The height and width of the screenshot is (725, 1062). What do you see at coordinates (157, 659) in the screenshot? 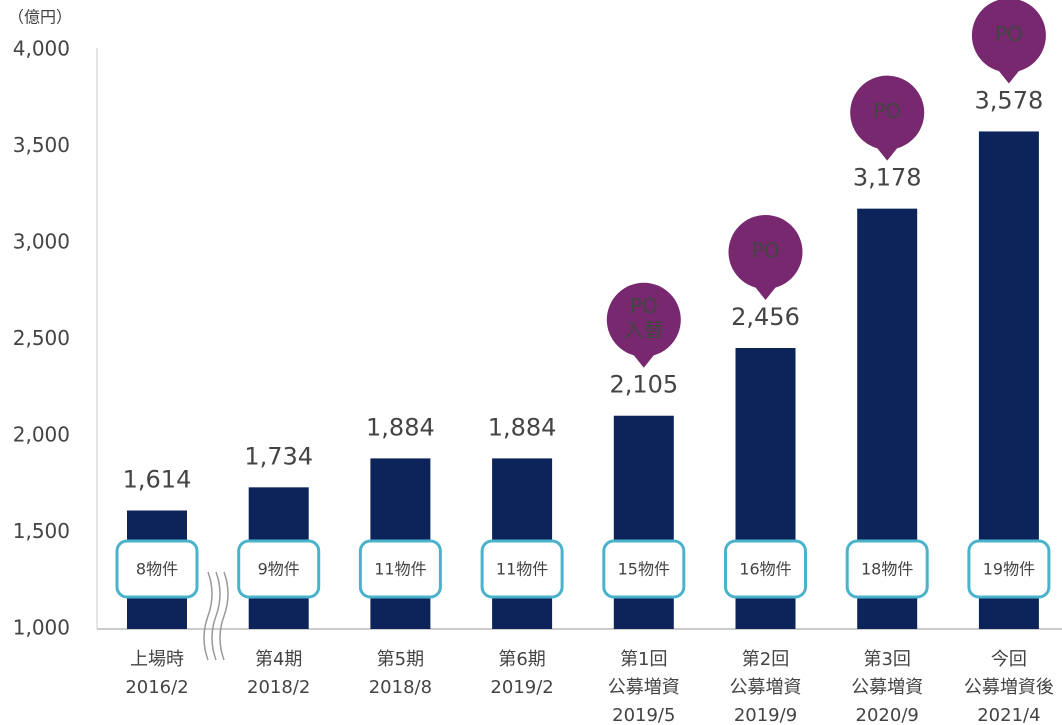
I see `x-tick-label: 上場時` at bounding box center [157, 659].